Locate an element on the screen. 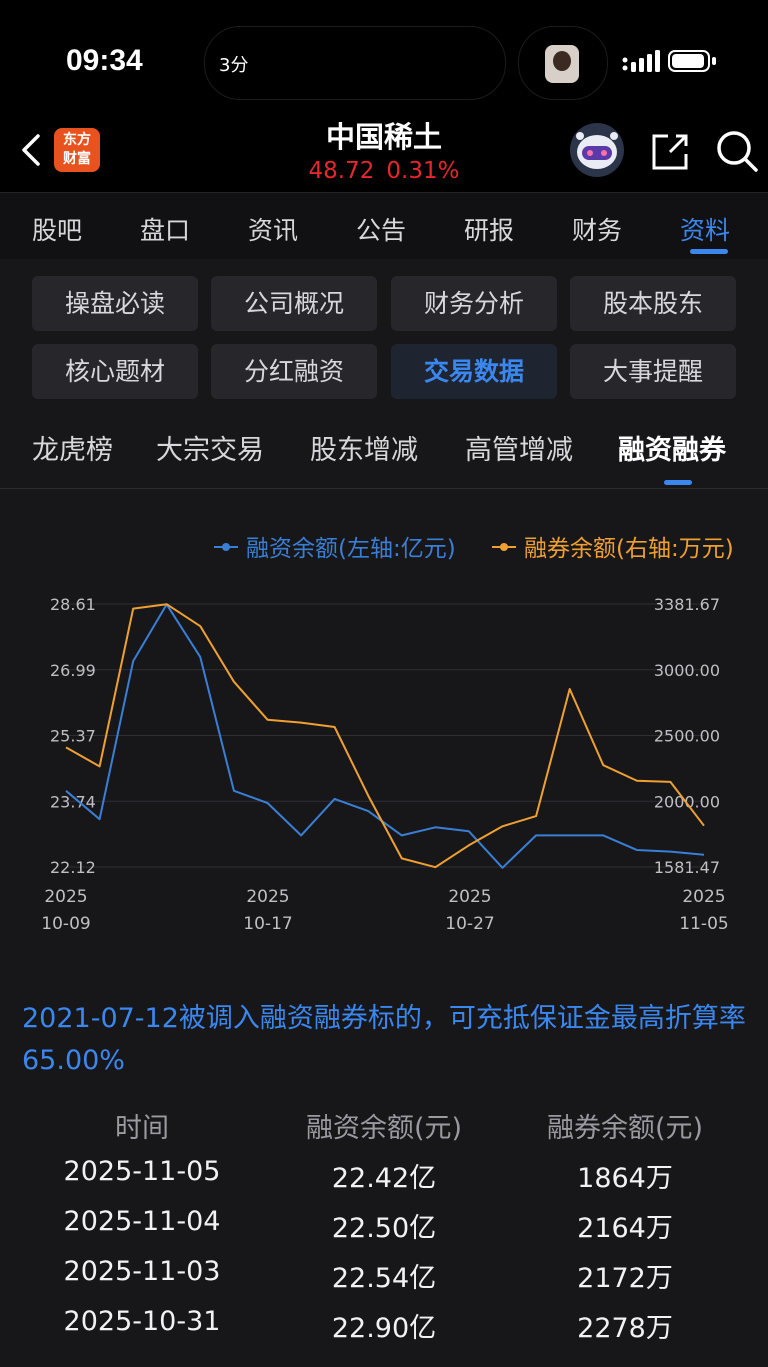 This screenshot has width=768, height=1367. stock-change: 0.31% is located at coordinates (423, 171).